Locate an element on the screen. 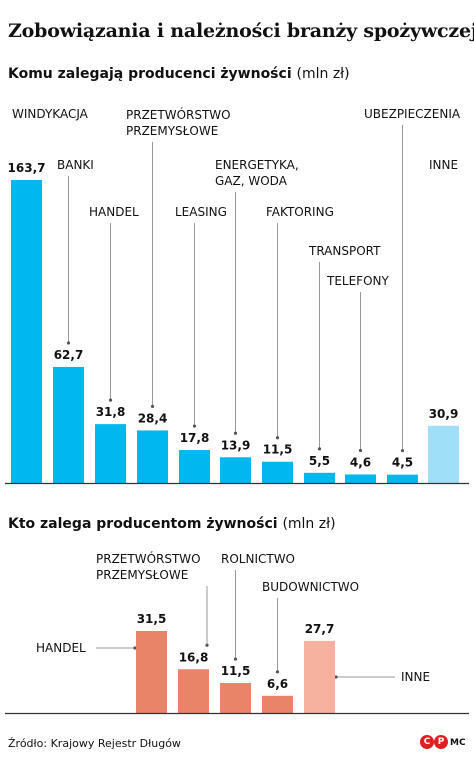 Image resolution: width=474 pixels, height=760 pixels. chart1-transport-leader-dot is located at coordinates (319, 449).